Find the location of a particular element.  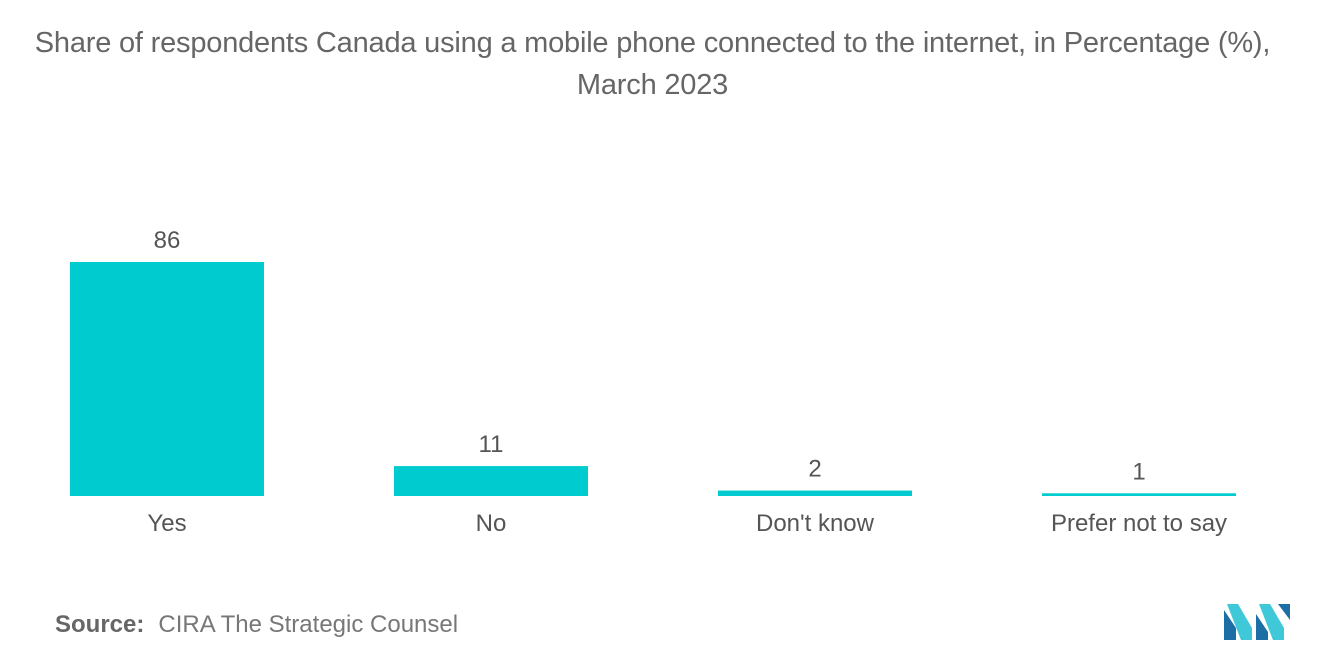

source-text: CIRA The Strategic Counsel is located at coordinates (308, 624).